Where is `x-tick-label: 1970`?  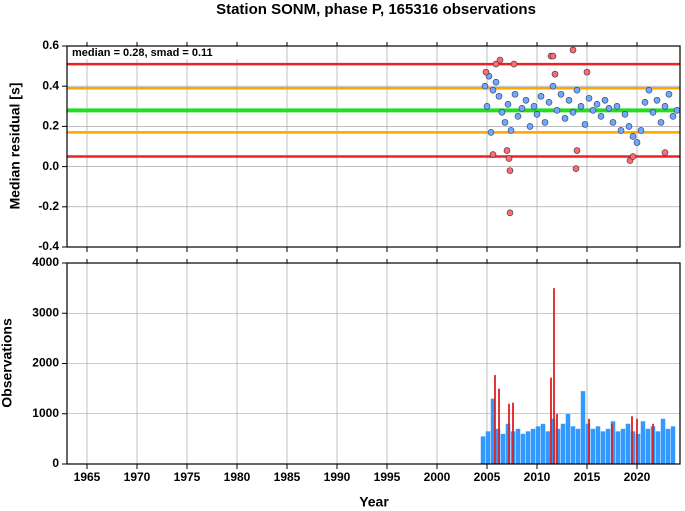
x-tick-label: 1970 is located at coordinates (137, 477).